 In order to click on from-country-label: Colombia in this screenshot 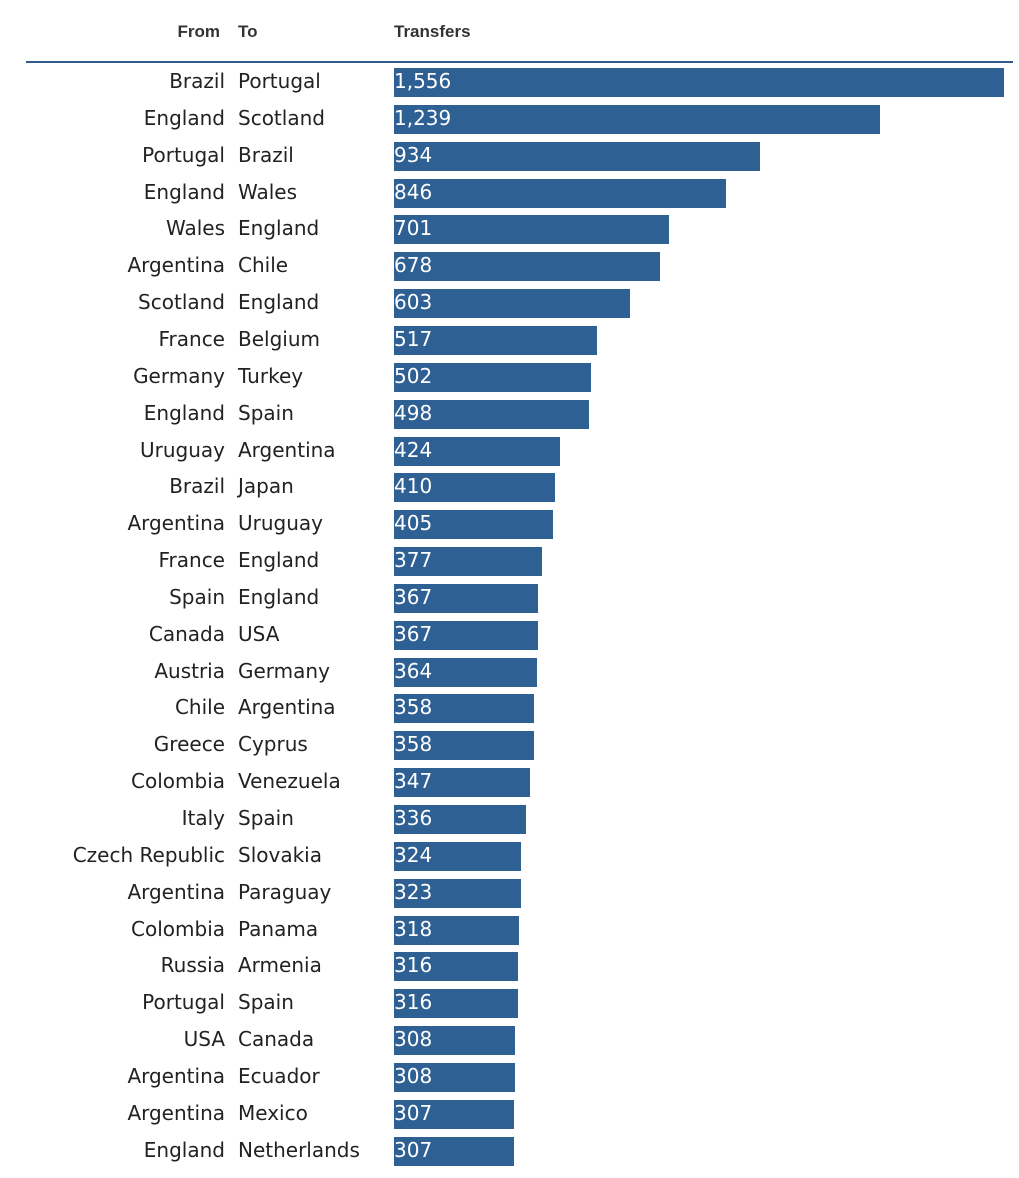, I will do `click(178, 928)`.